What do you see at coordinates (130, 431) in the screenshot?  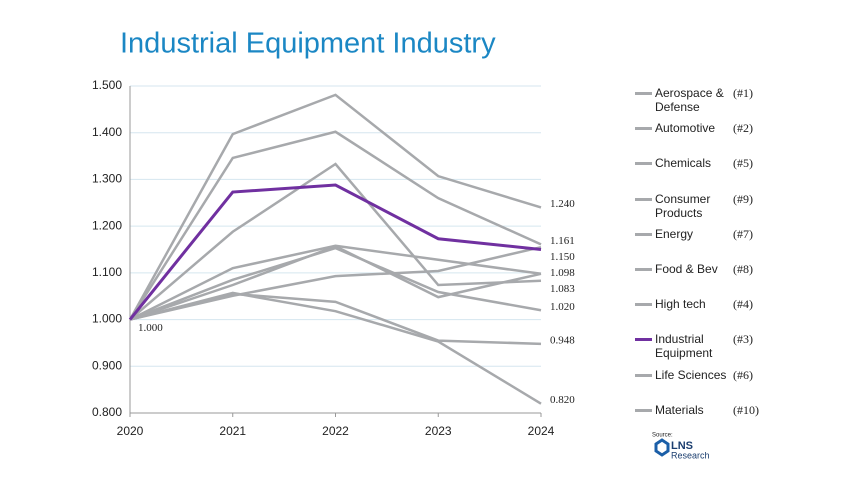 I see `x-tick-label: 2020` at bounding box center [130, 431].